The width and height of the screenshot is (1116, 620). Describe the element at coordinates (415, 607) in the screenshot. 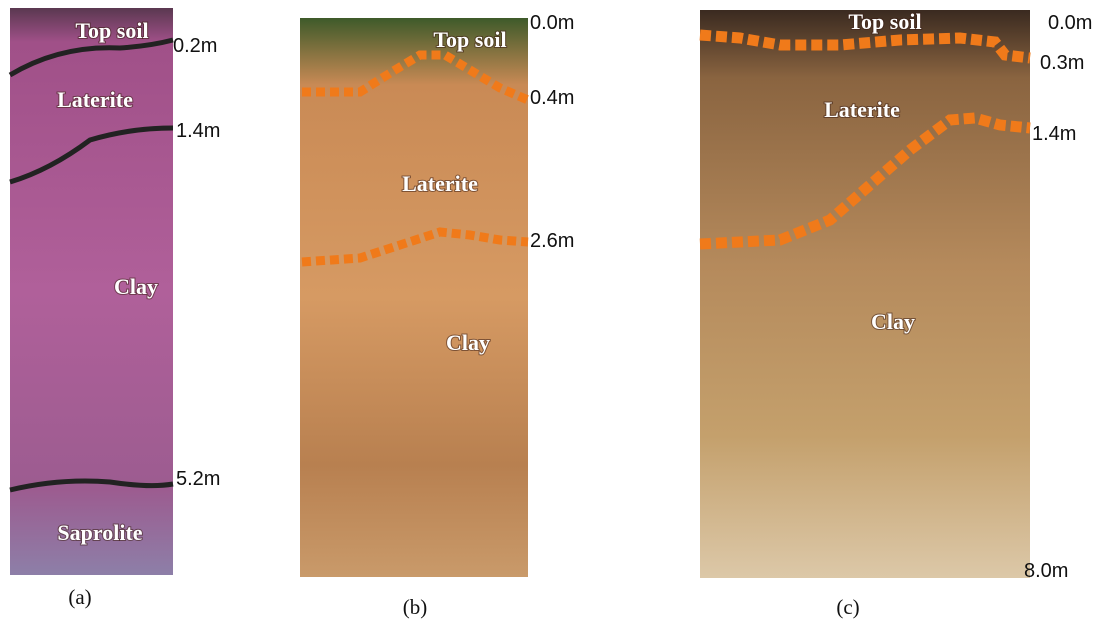

I see `caption: (b)` at that location.